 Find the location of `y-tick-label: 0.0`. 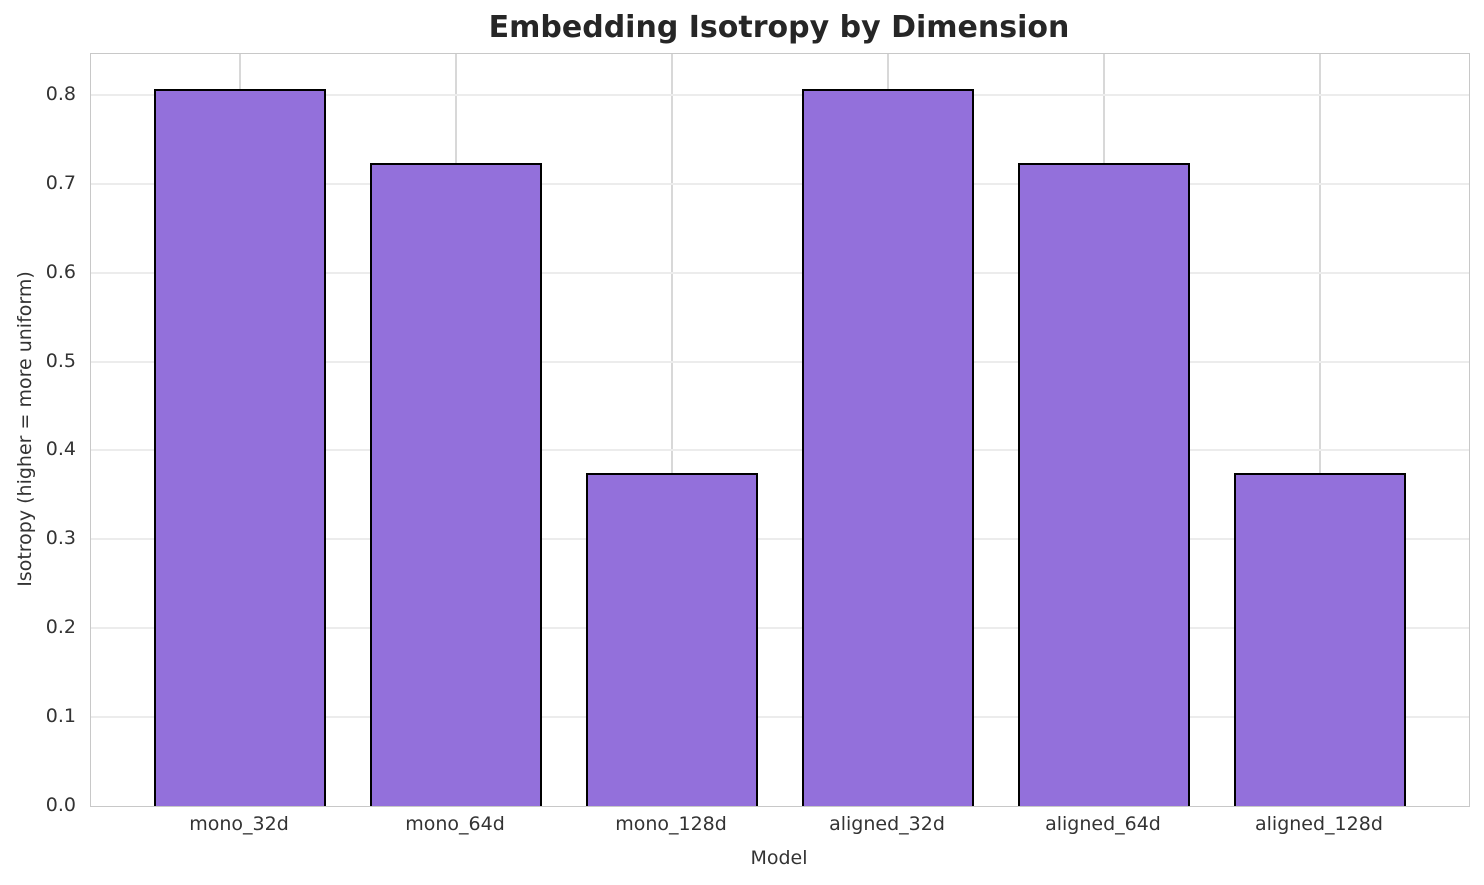

y-tick-label: 0.0 is located at coordinates (60, 805).